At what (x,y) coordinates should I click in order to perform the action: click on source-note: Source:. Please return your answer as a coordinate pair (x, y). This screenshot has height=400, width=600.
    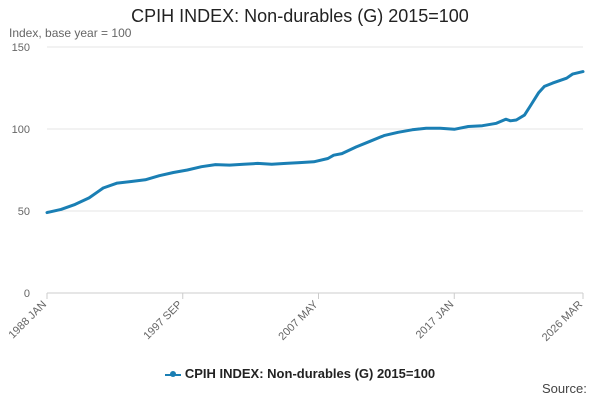
    Looking at the image, I should click on (564, 388).